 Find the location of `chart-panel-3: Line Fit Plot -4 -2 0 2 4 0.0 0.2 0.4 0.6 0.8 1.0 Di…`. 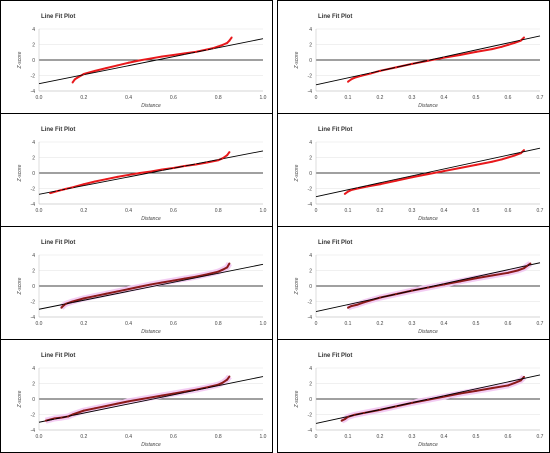

chart-panel-3: Line Fit Plot -4 -2 0 2 4 0.0 0.2 0.4 0.6 0.8 1.0 Di… is located at coordinates (136, 170).